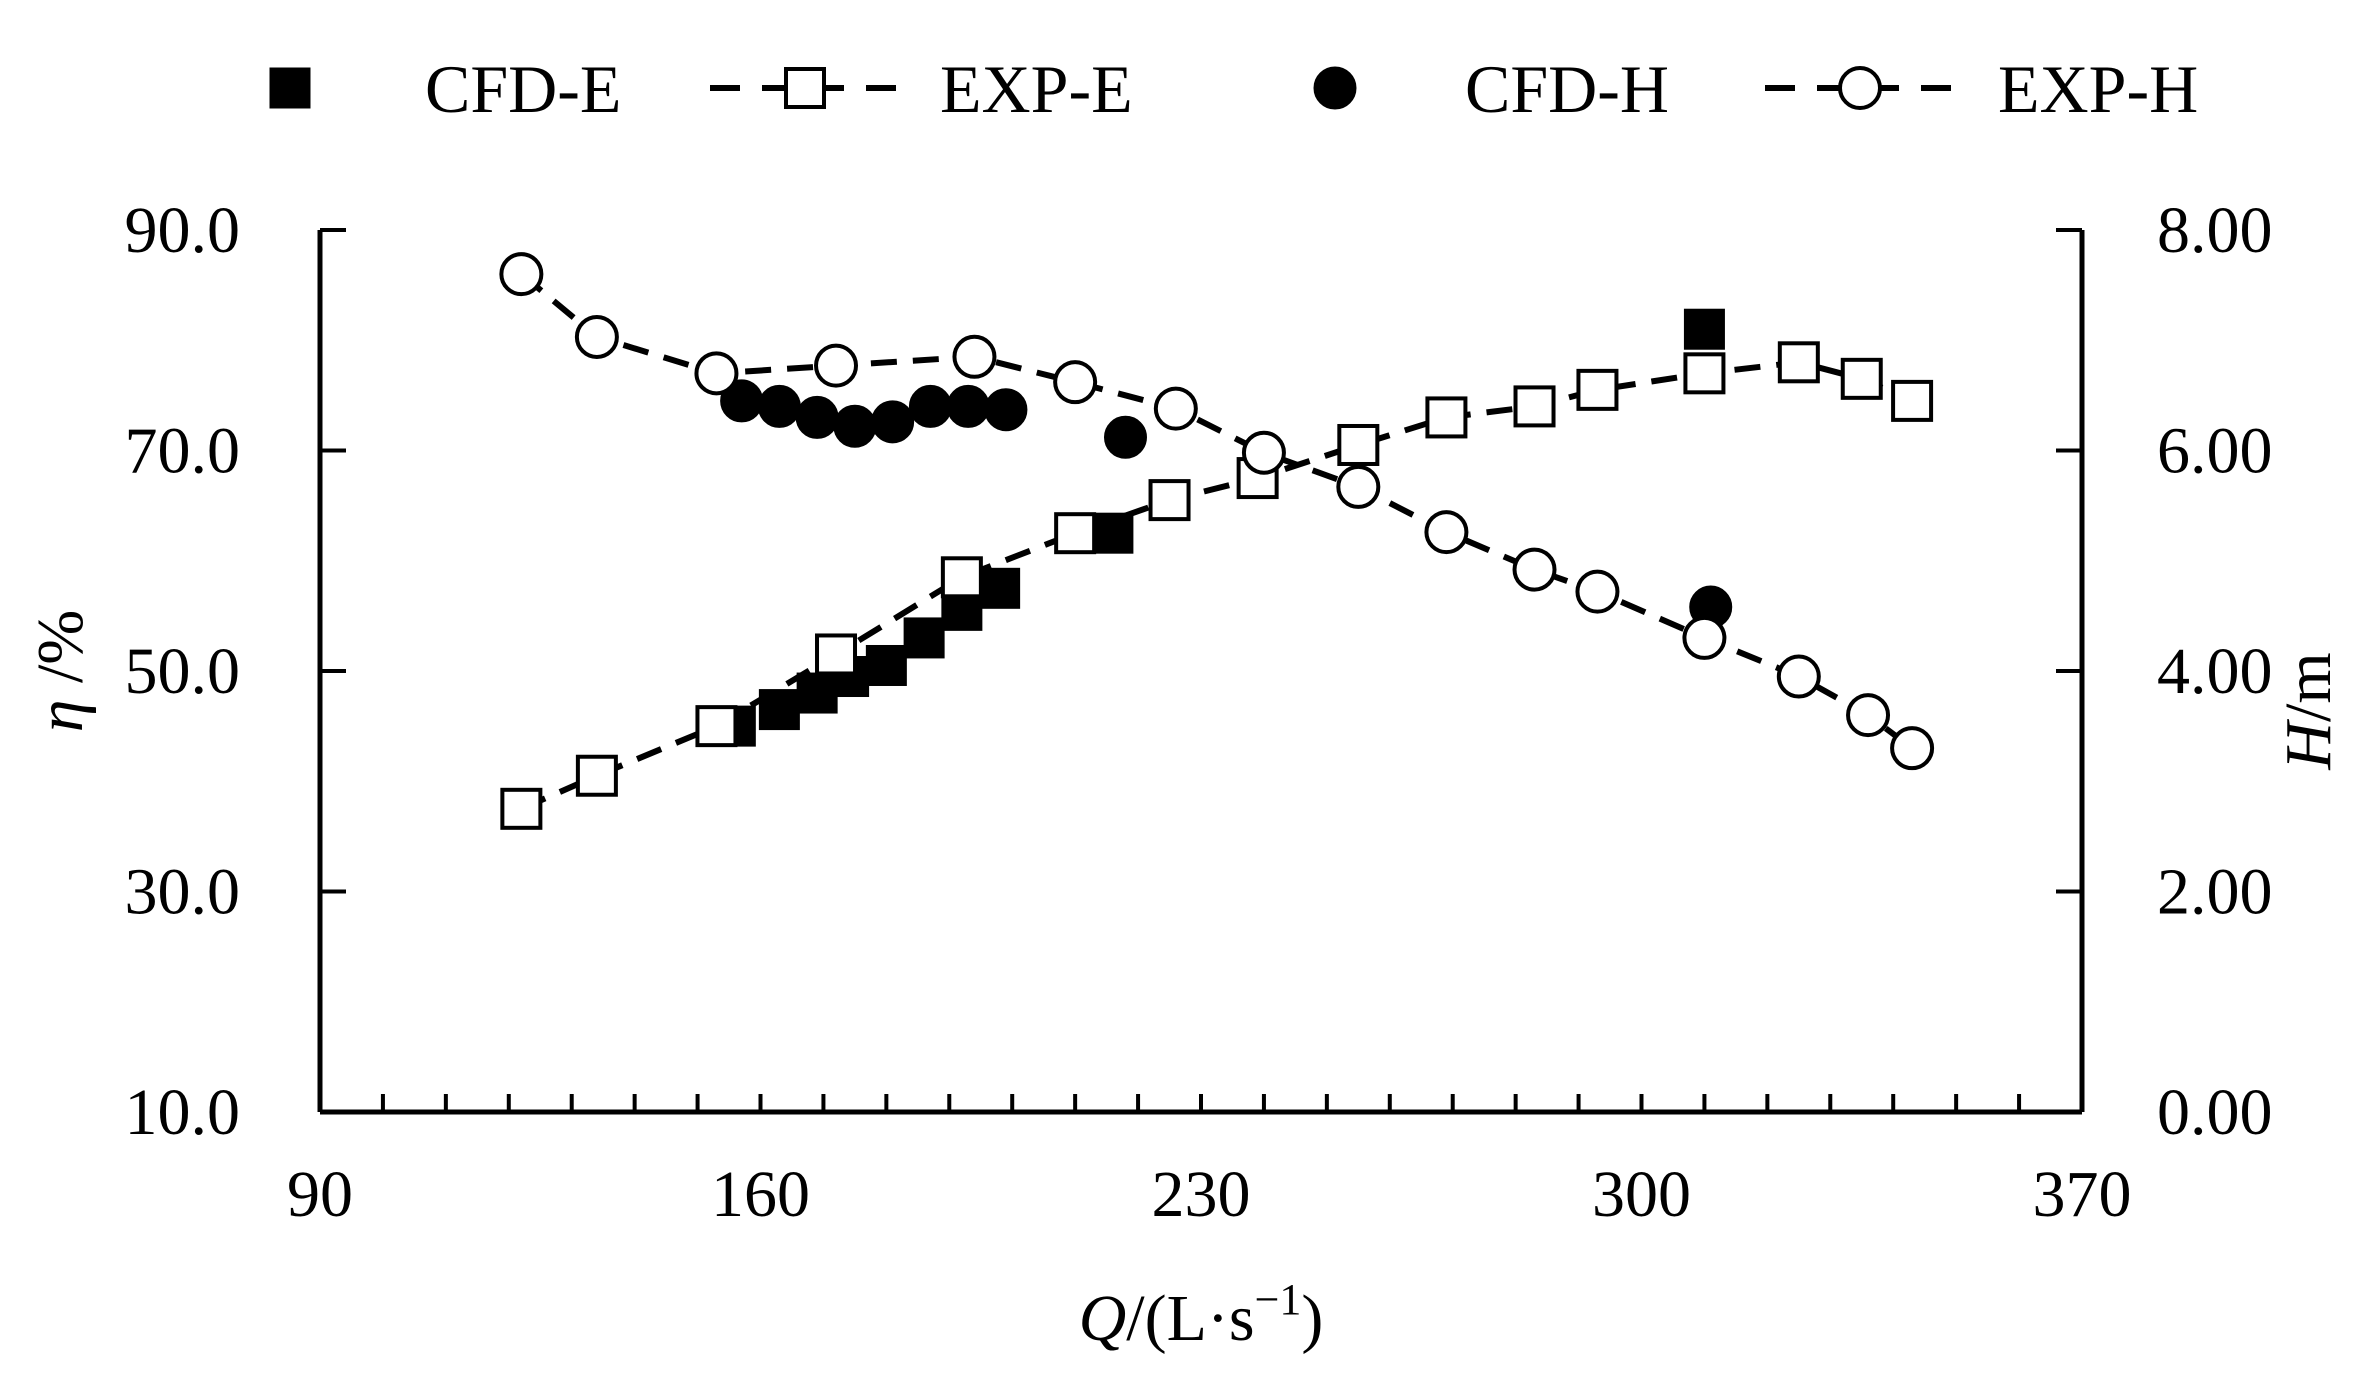 The width and height of the screenshot is (2363, 1375). Describe the element at coordinates (320, 1194) in the screenshot. I see `x-tick-label: 90` at that location.